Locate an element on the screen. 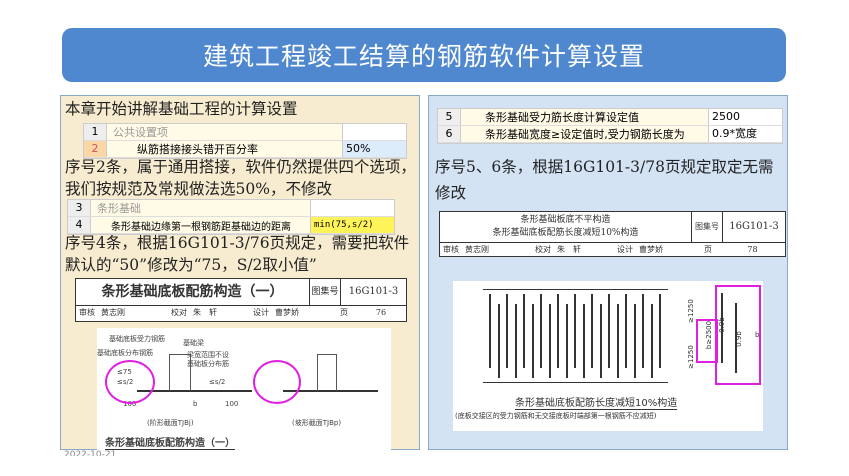 The width and height of the screenshot is (849, 476). row-value: 50% is located at coordinates (374, 149).